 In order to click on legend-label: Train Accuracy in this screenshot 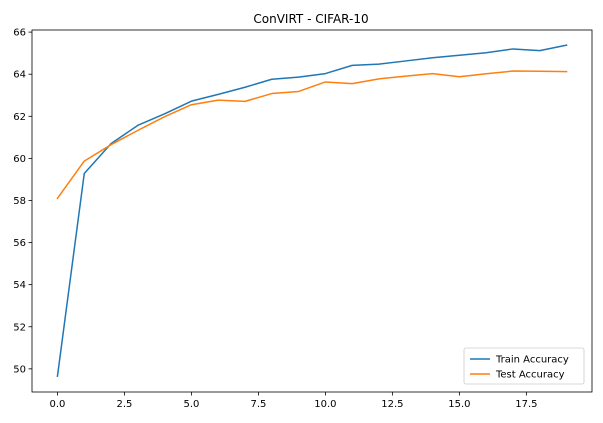, I will do `click(532, 360)`.